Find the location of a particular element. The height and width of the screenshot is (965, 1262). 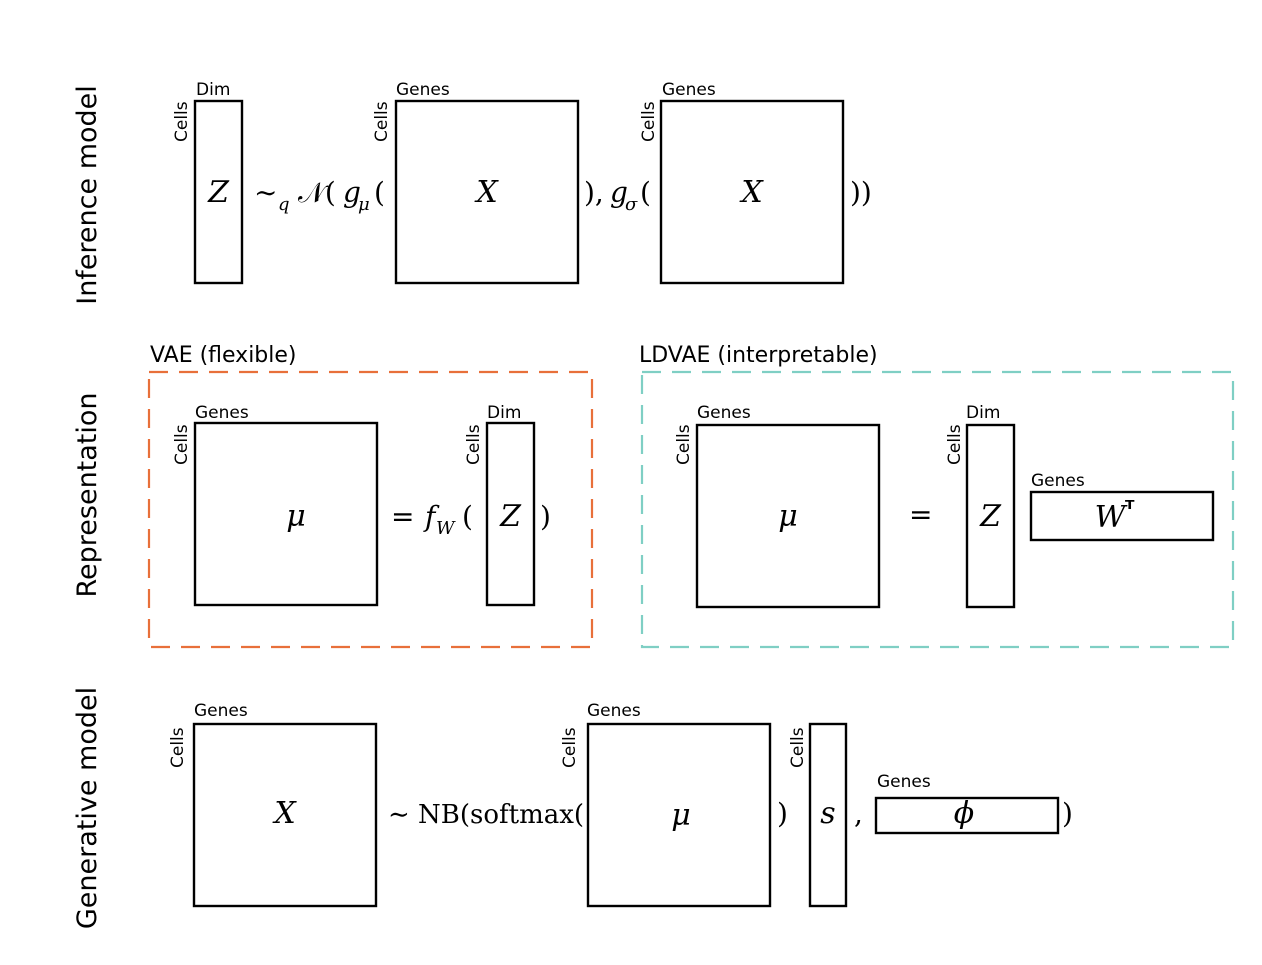

operator-sub-q: q is located at coordinates (284, 204).